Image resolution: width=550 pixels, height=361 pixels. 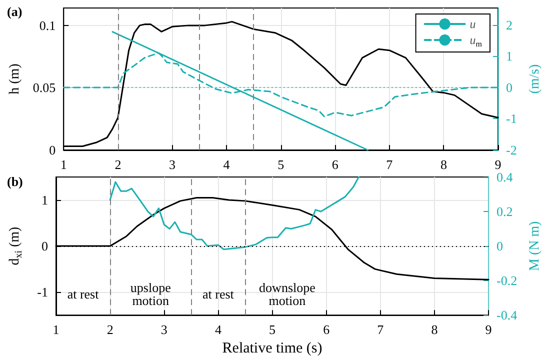 I want to click on y2-tick-label: -2, so click(x=511, y=150).